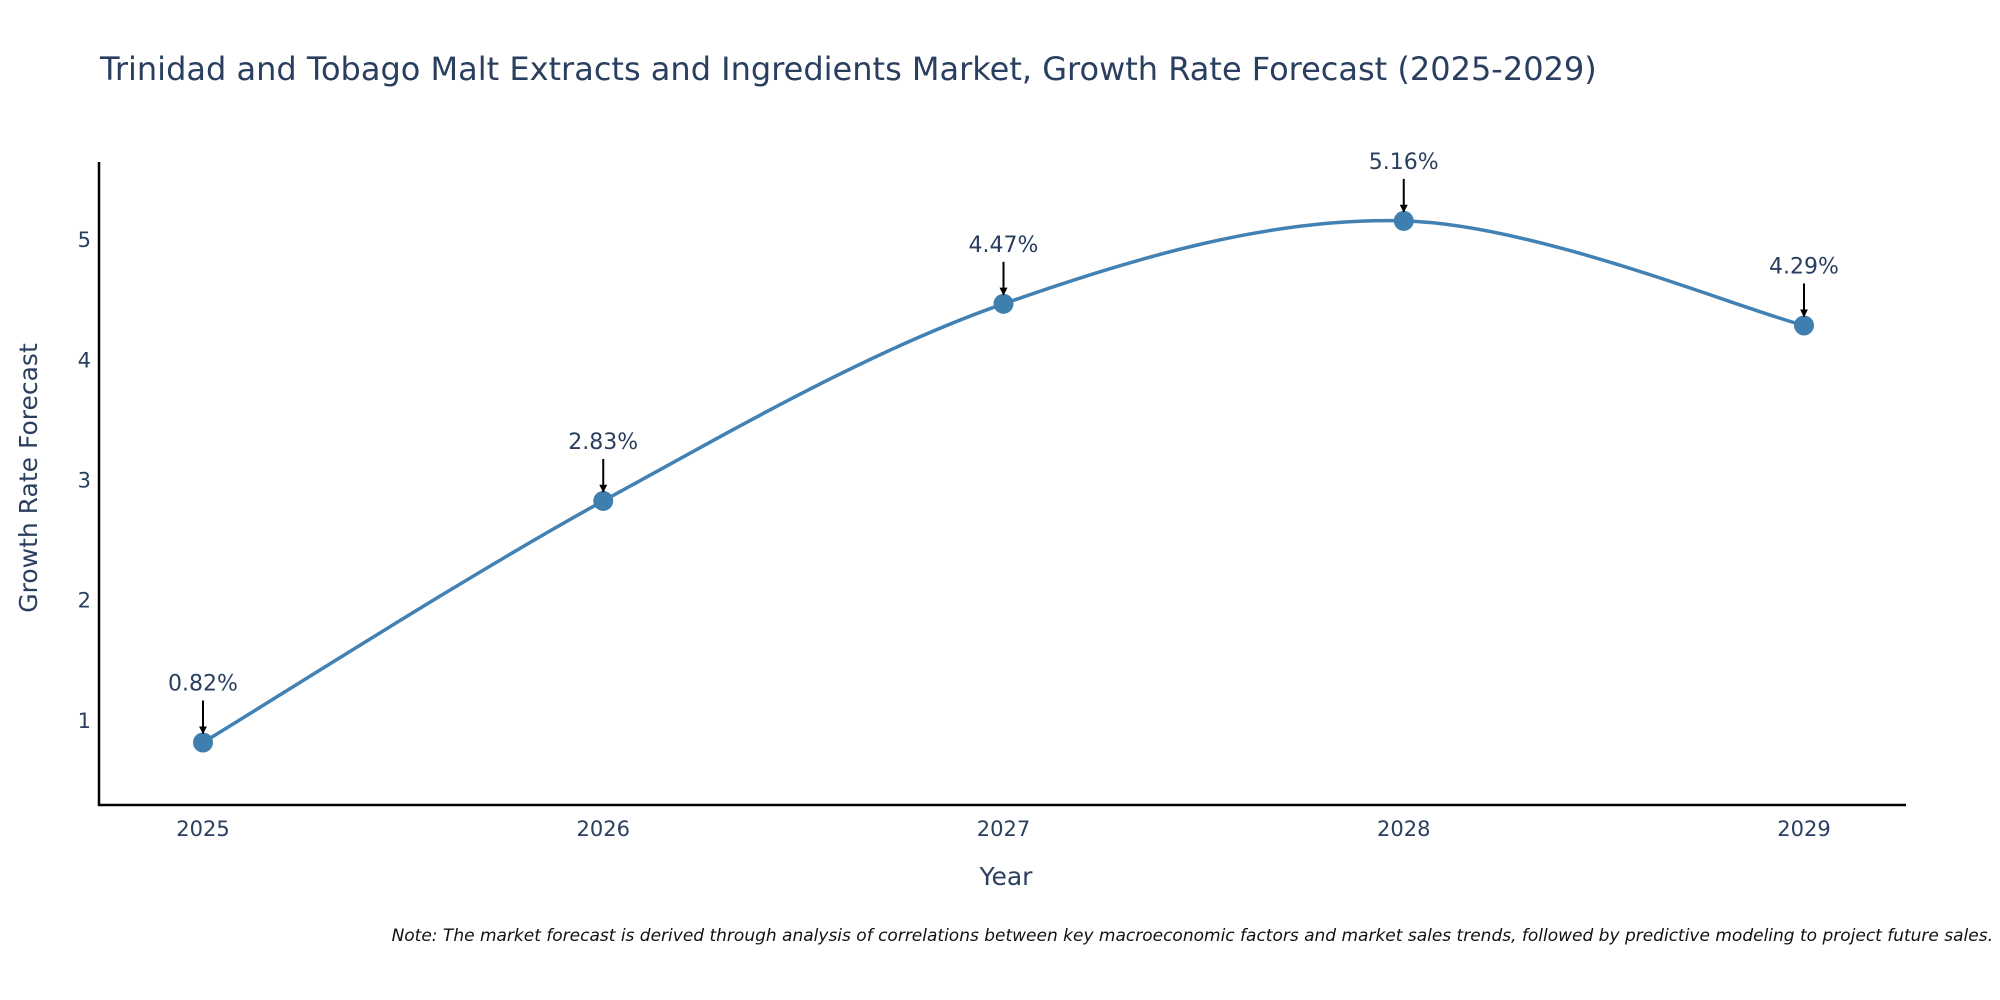 The width and height of the screenshot is (2000, 1000). What do you see at coordinates (1804, 266) in the screenshot?
I see `data-label: 4.29%` at bounding box center [1804, 266].